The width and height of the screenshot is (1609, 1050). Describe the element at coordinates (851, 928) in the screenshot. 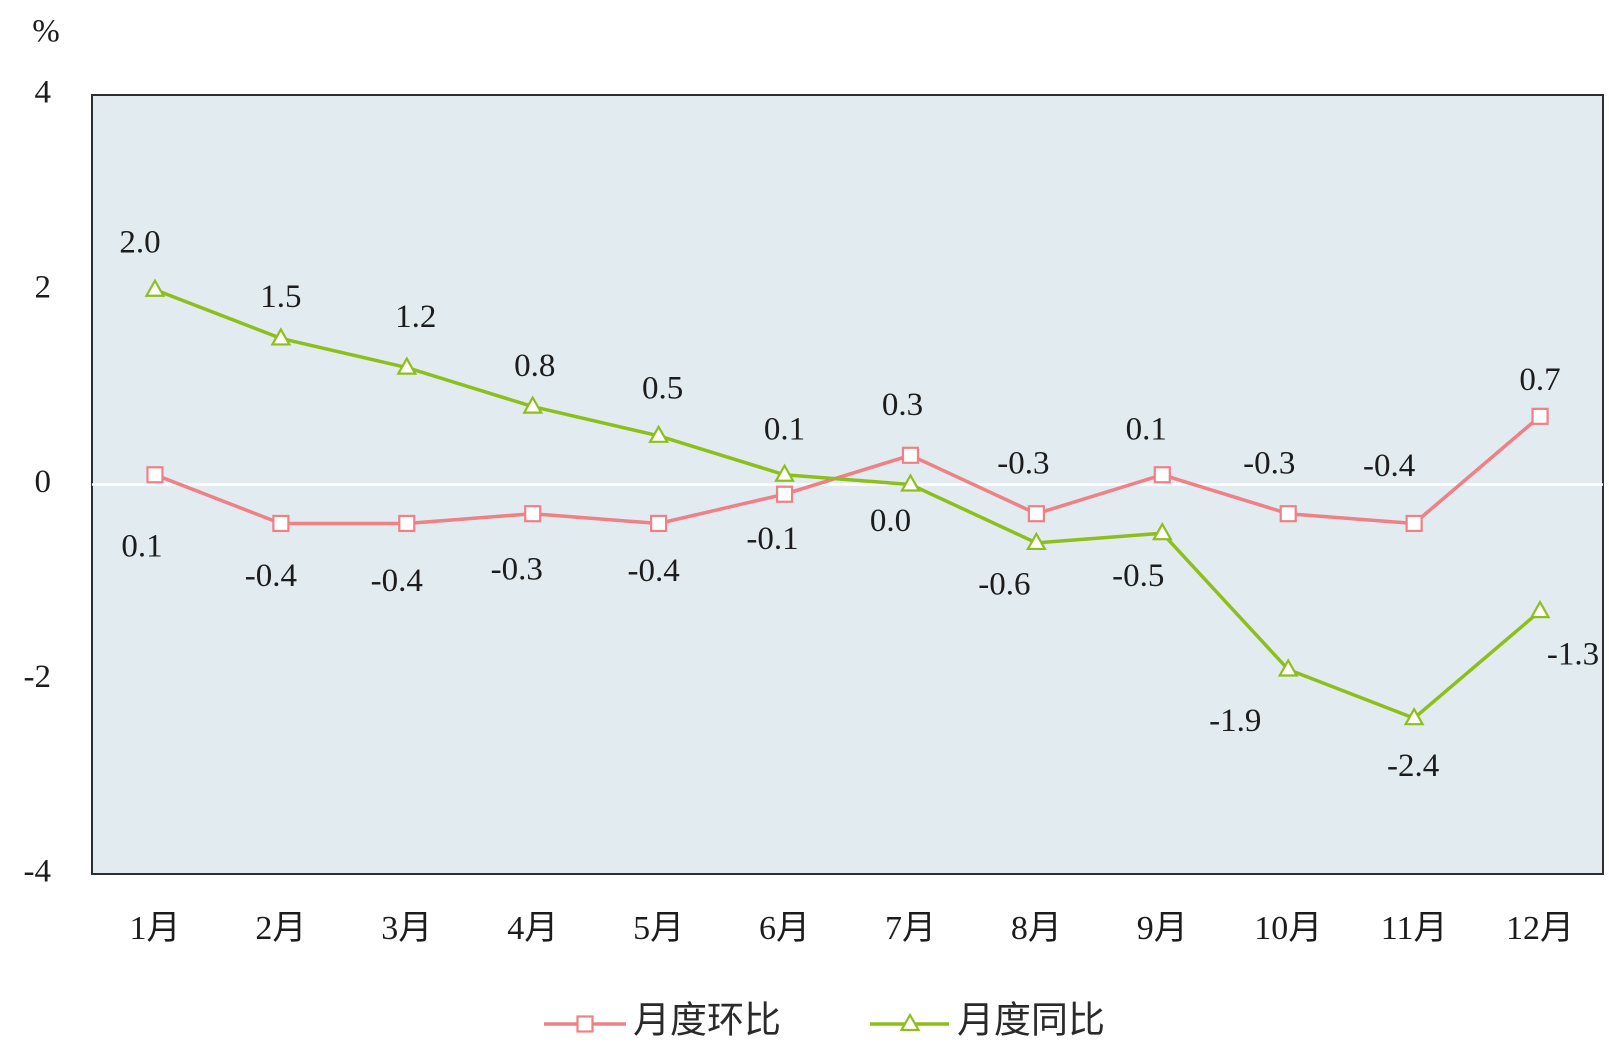

I see `x-axis-category-labels: 1月 2月 3月 4月 5月 6月 7月 8月 9月 10月 11月 12月` at that location.